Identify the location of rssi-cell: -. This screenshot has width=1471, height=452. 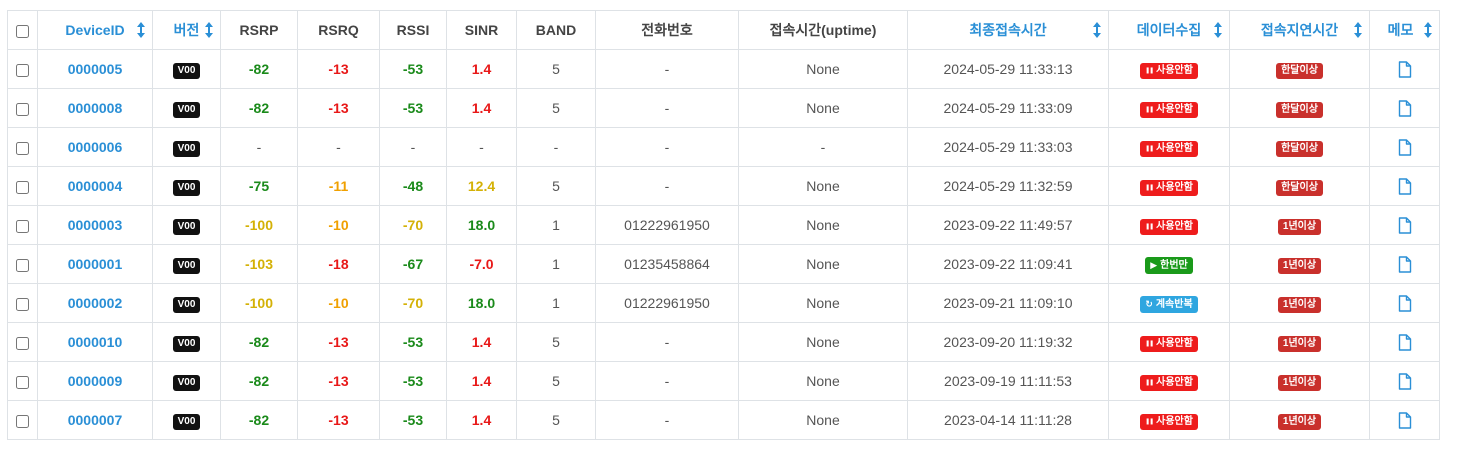
(413, 147).